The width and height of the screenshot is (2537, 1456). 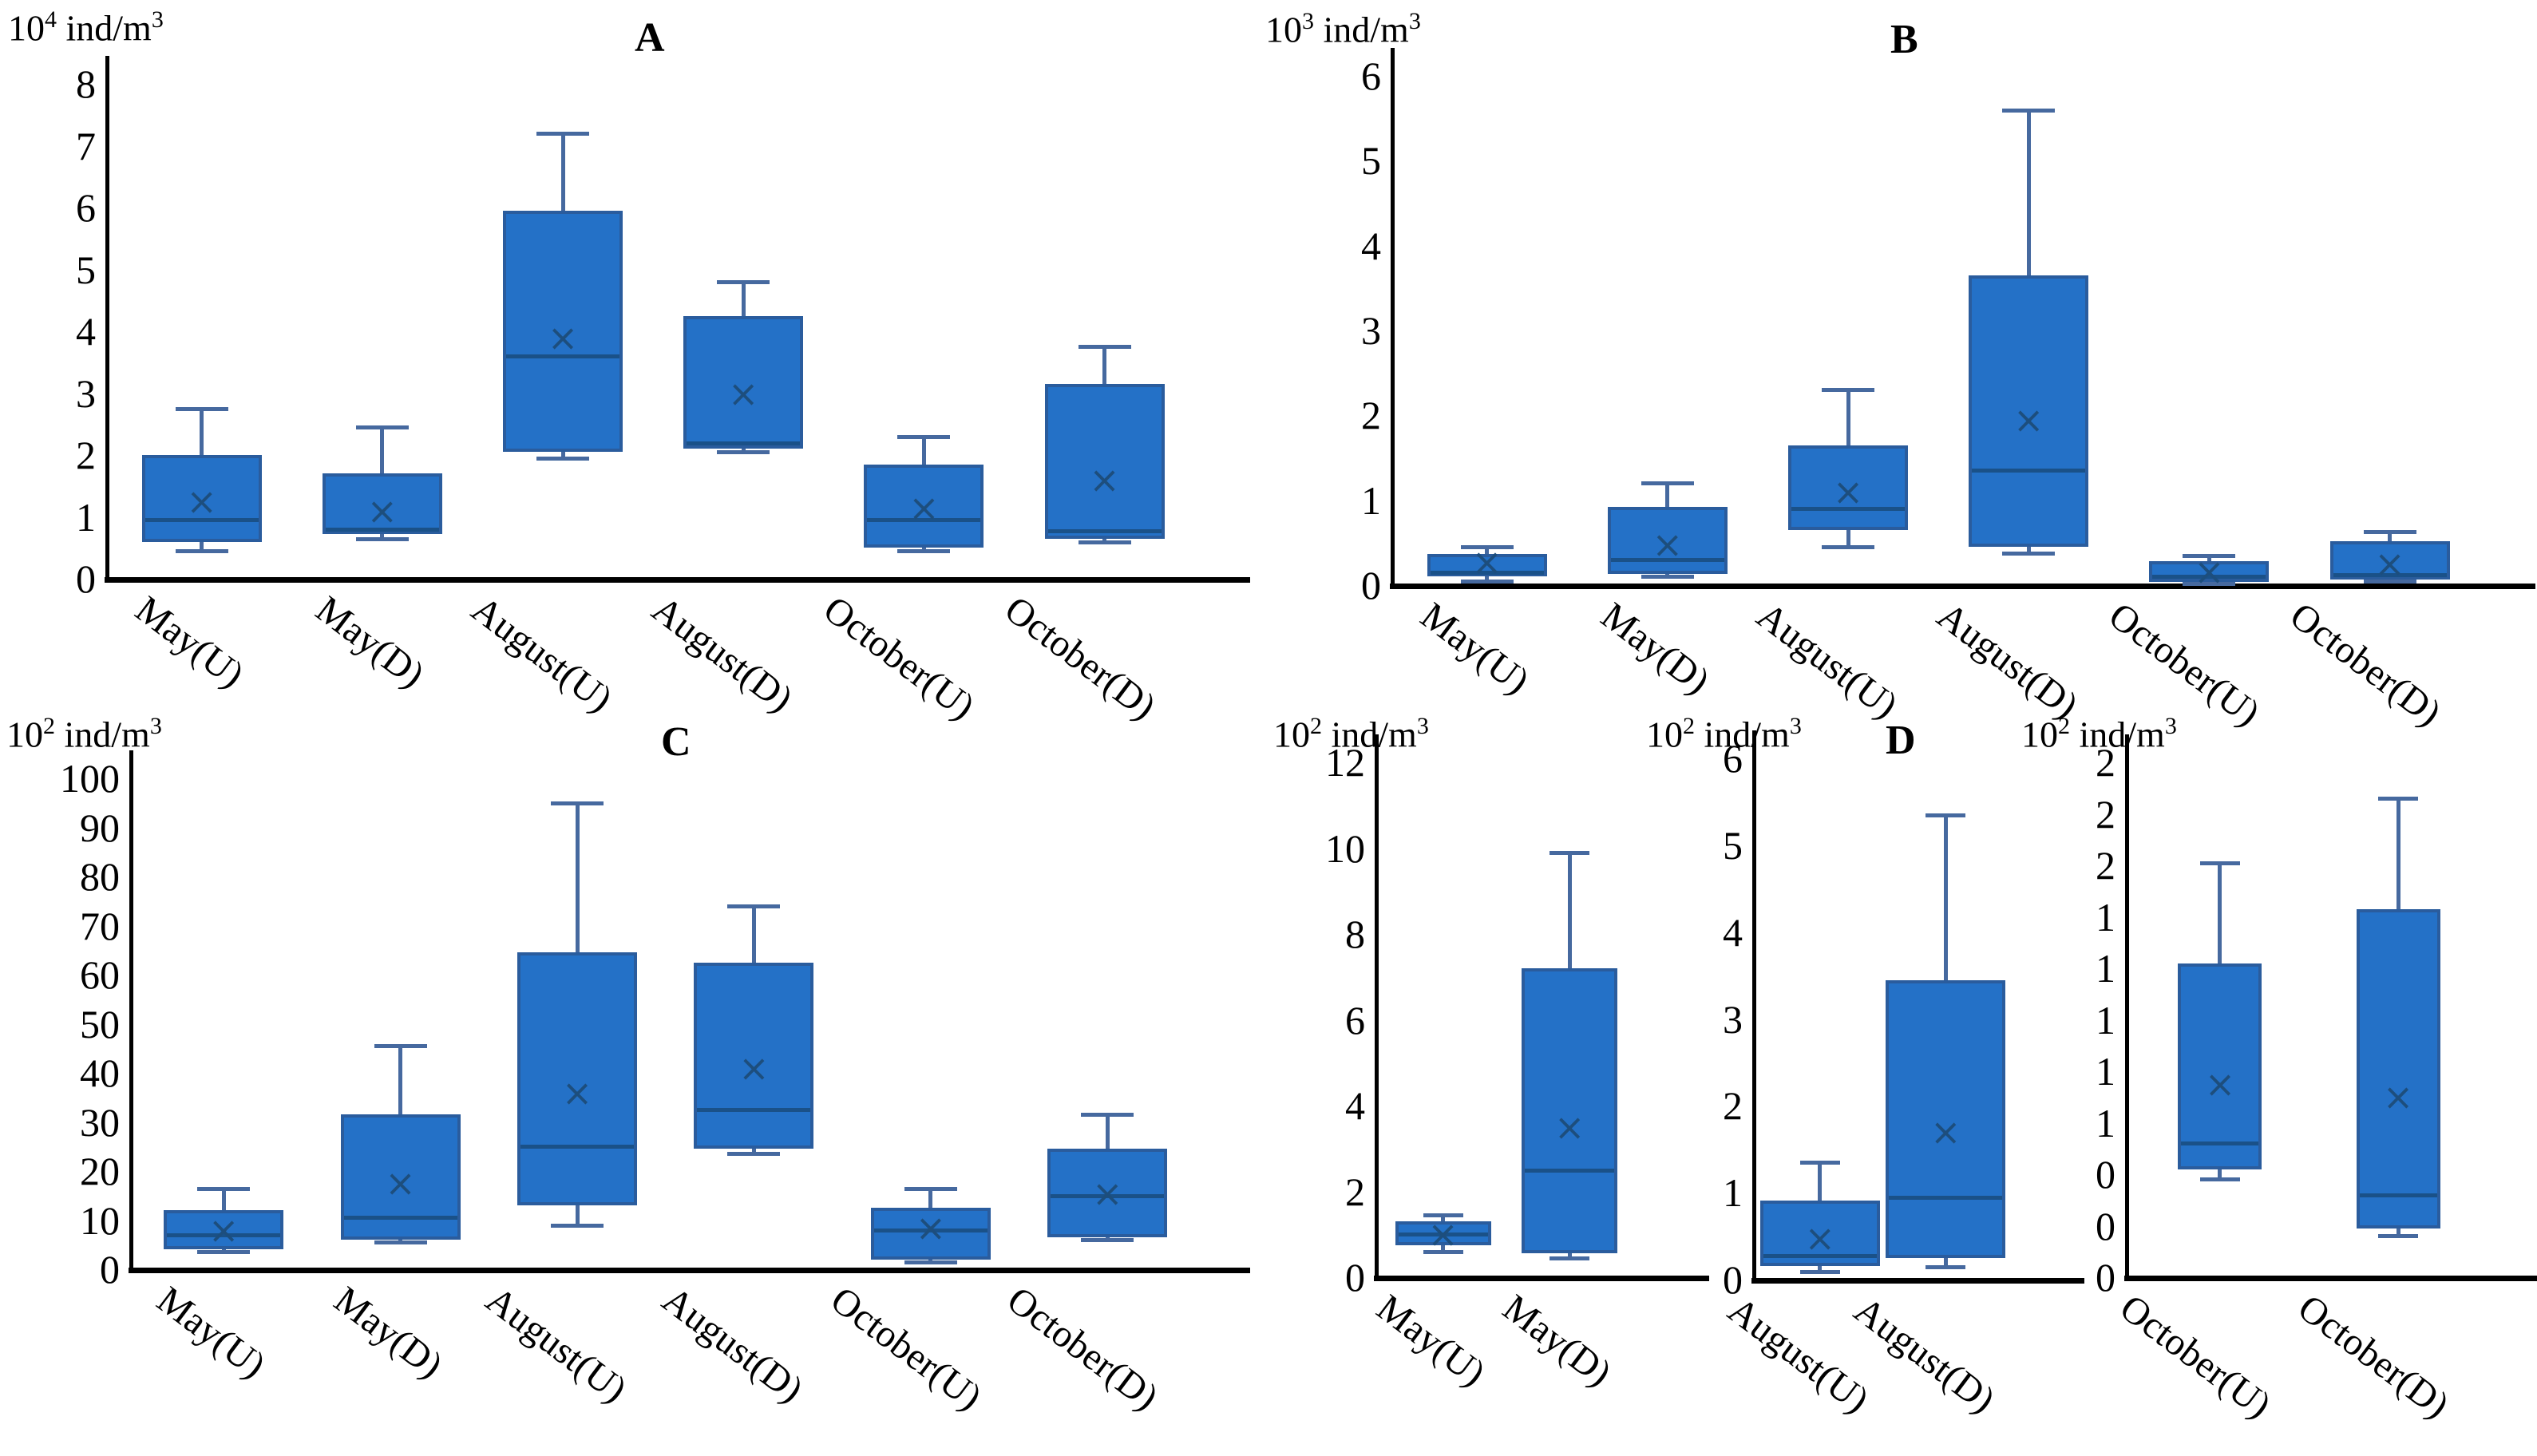 I want to click on y-tick-label: 10, so click(x=1345, y=848).